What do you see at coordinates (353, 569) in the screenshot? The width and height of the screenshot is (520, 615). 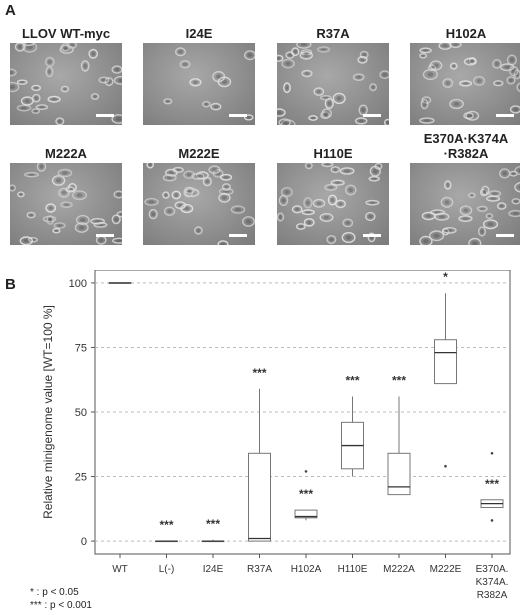 I see `x-tick-label: H110E` at bounding box center [353, 569].